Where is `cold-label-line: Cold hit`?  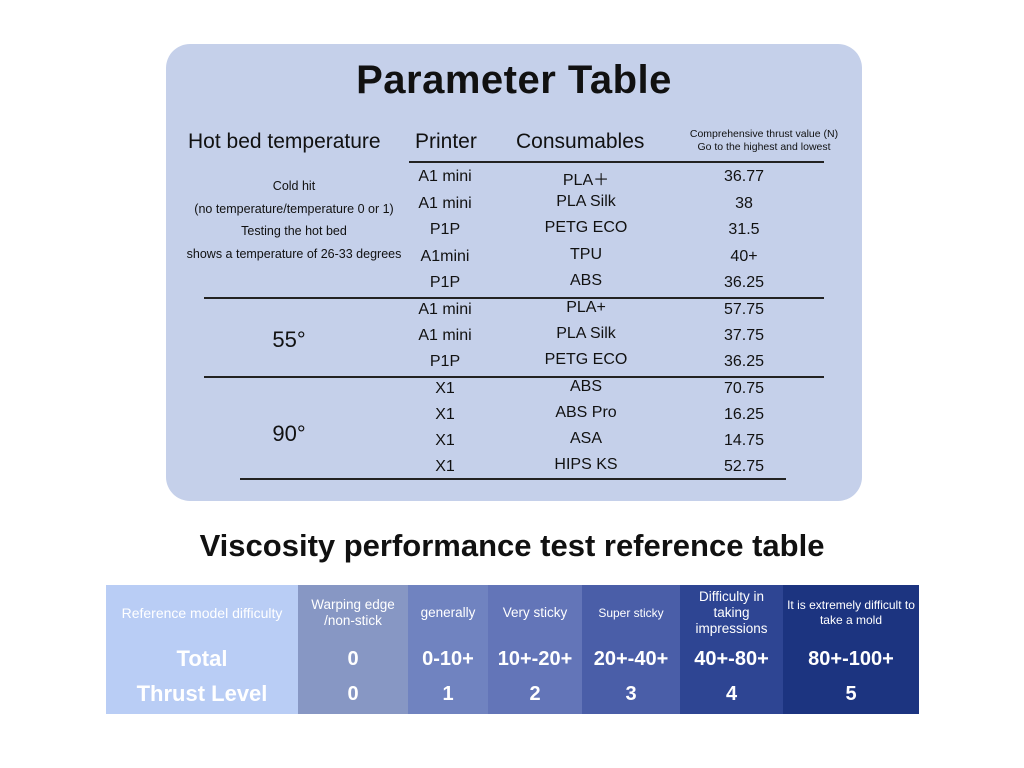 cold-label-line: Cold hit is located at coordinates (294, 186).